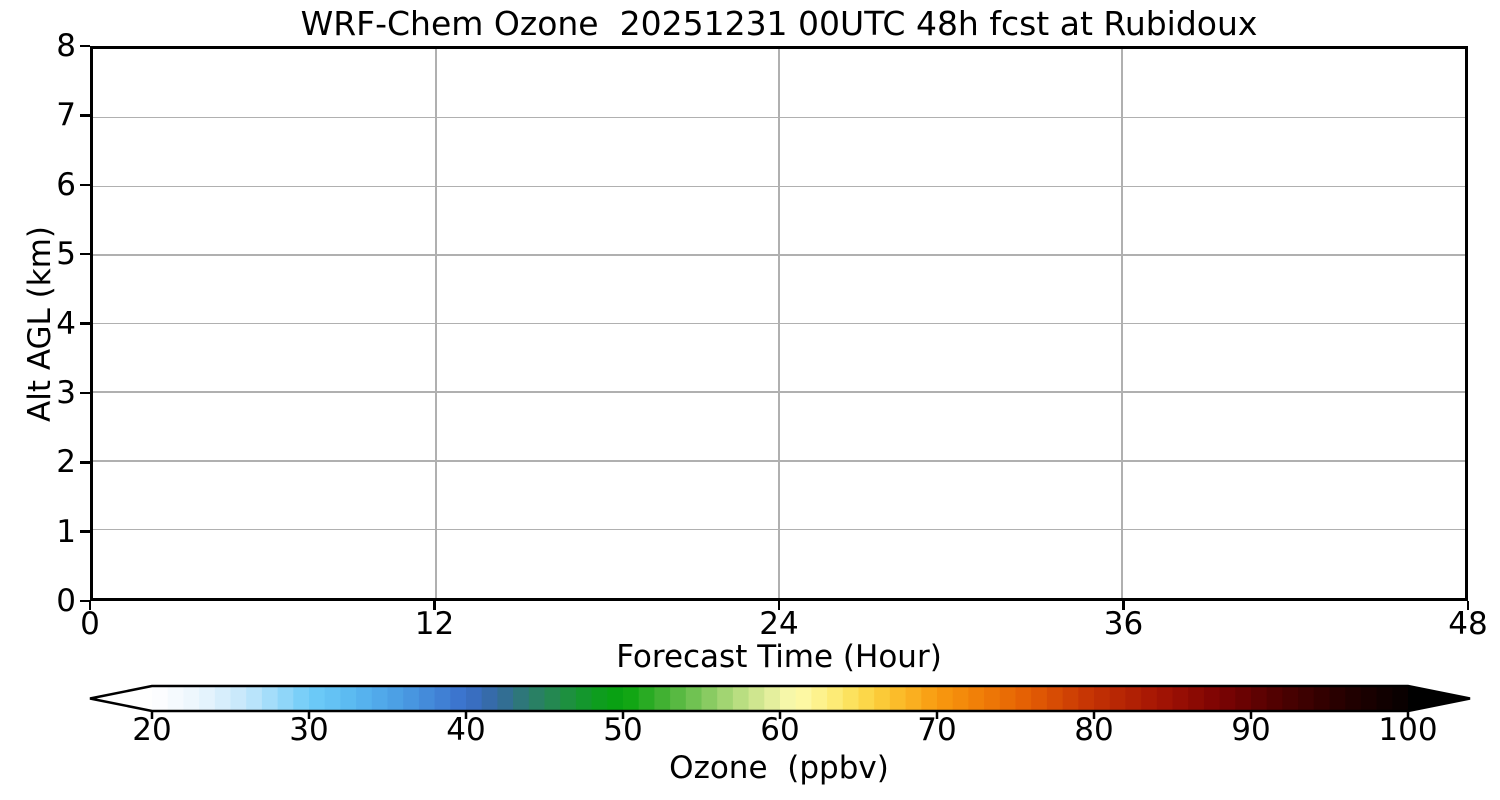  Describe the element at coordinates (152, 730) in the screenshot. I see `colorbar-tick-label: 20` at that location.